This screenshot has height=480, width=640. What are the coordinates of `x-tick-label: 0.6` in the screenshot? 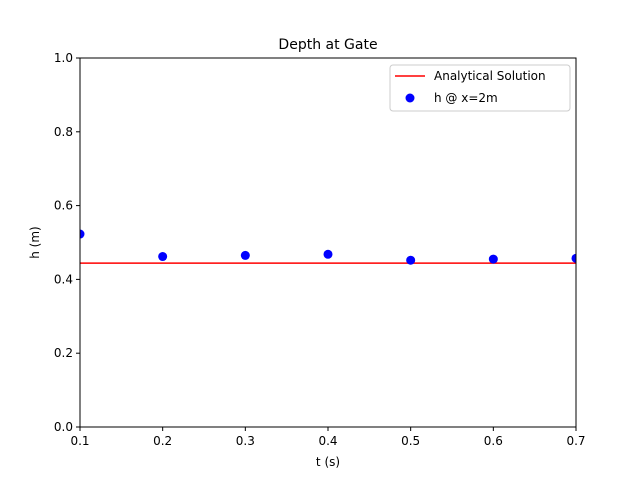 It's located at (493, 441).